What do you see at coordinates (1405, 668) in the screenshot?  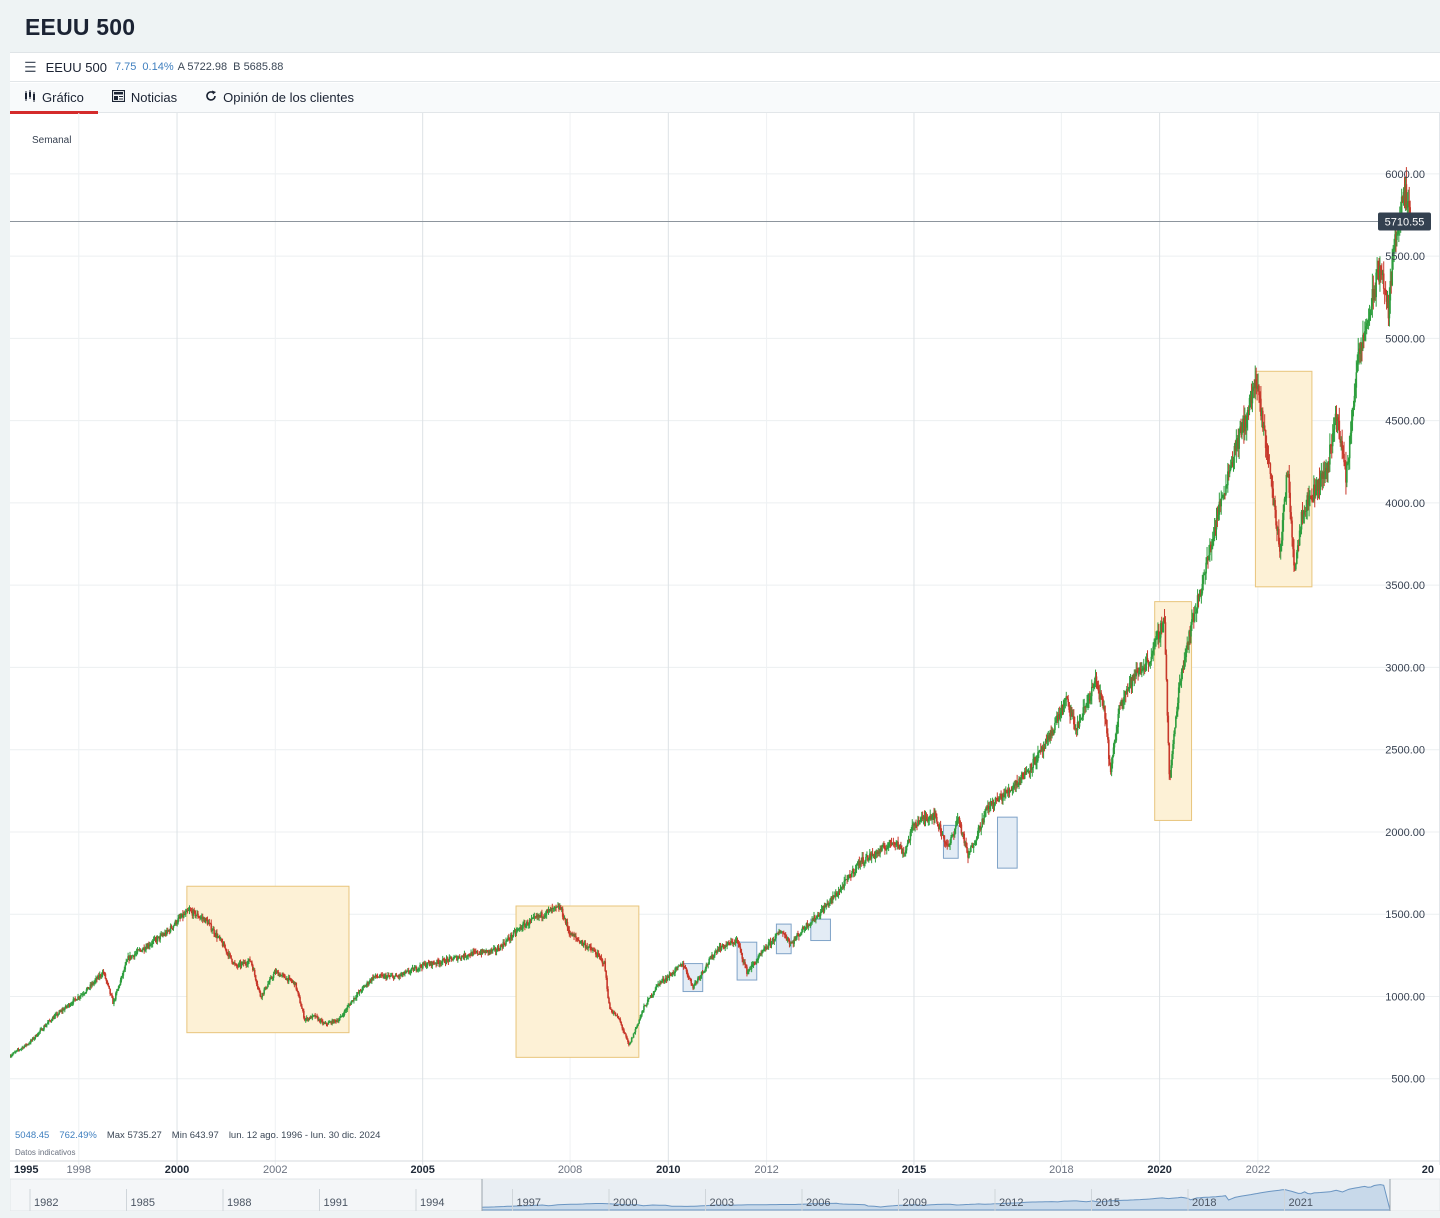 I see `y-tick-label: 3000.00` at bounding box center [1405, 668].